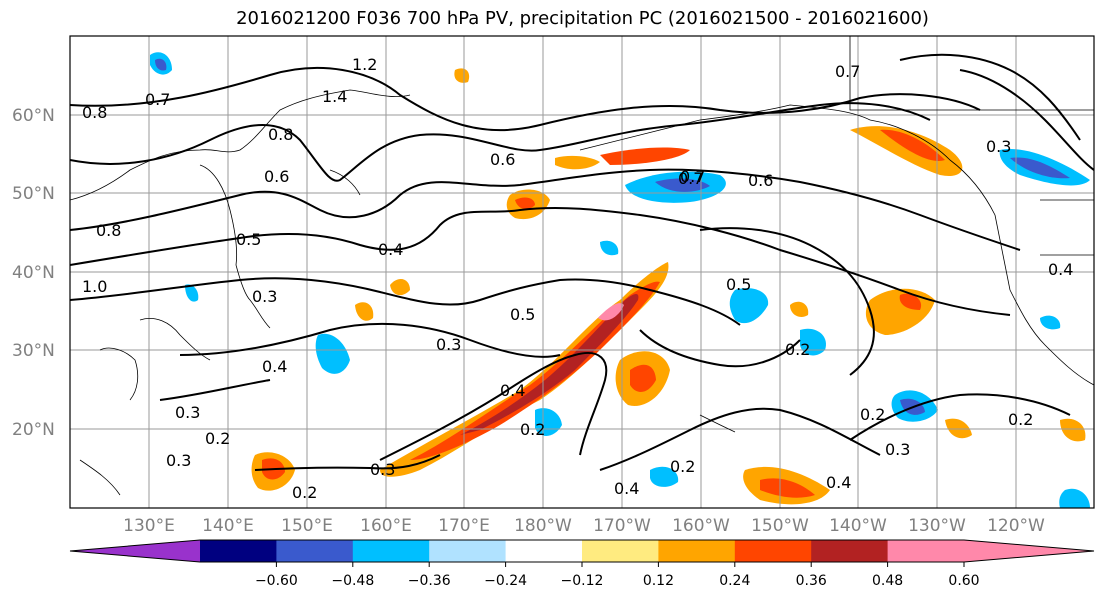  Describe the element at coordinates (582, 581) in the screenshot. I see `colorbar-tick-label: −0.12` at that location.